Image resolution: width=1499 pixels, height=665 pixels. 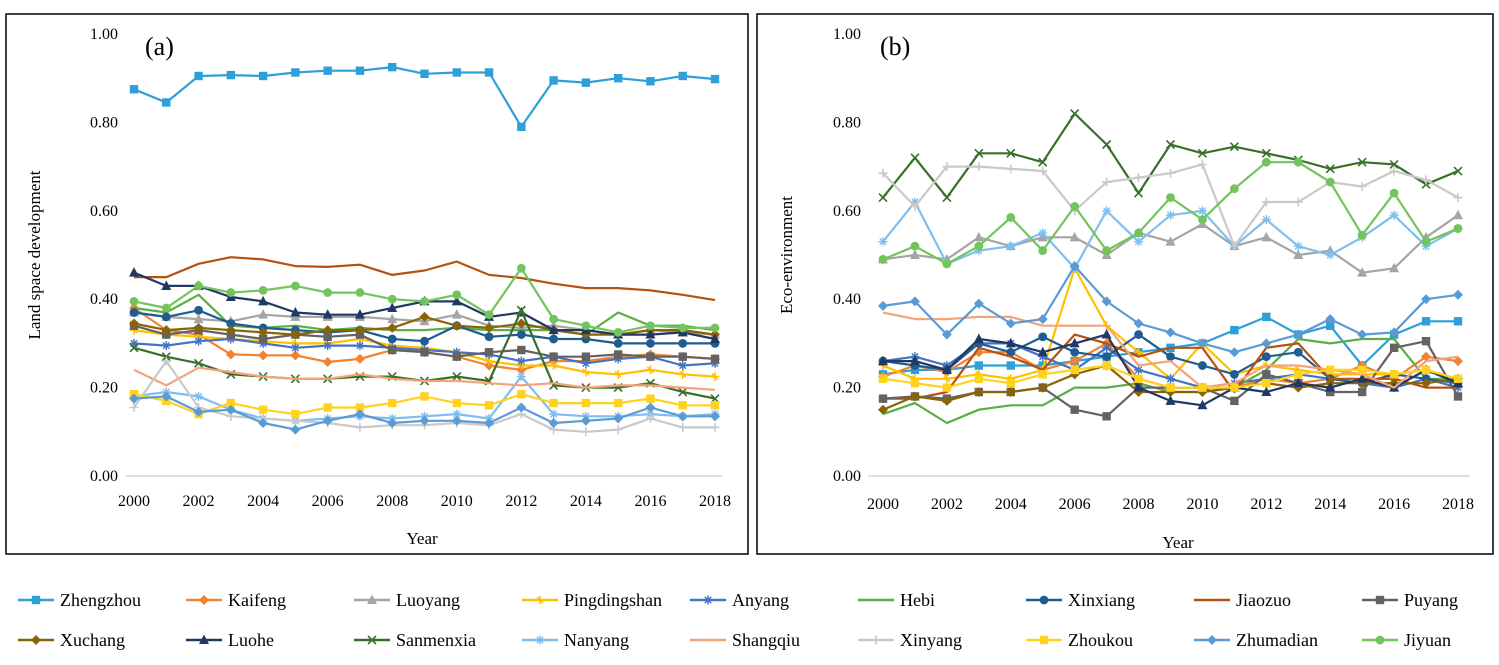 I want to click on panel-a-point-luohe, so click(x=263, y=300).